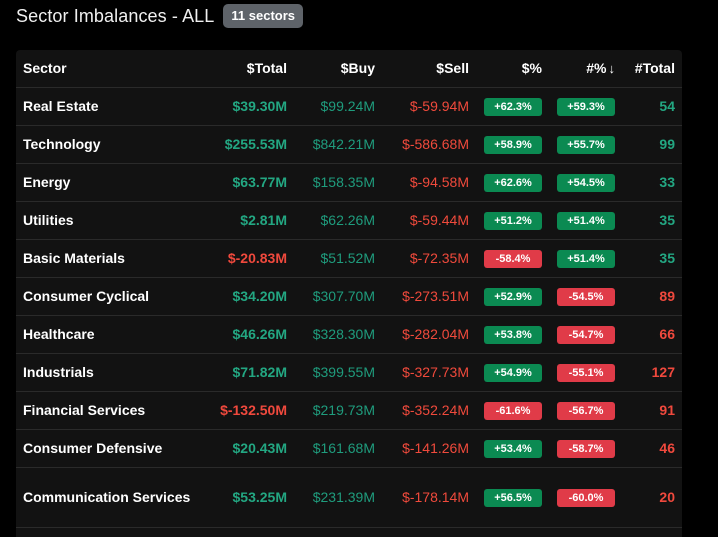 This screenshot has width=718, height=537. I want to click on sector-name: Basic Materials, so click(108, 258).